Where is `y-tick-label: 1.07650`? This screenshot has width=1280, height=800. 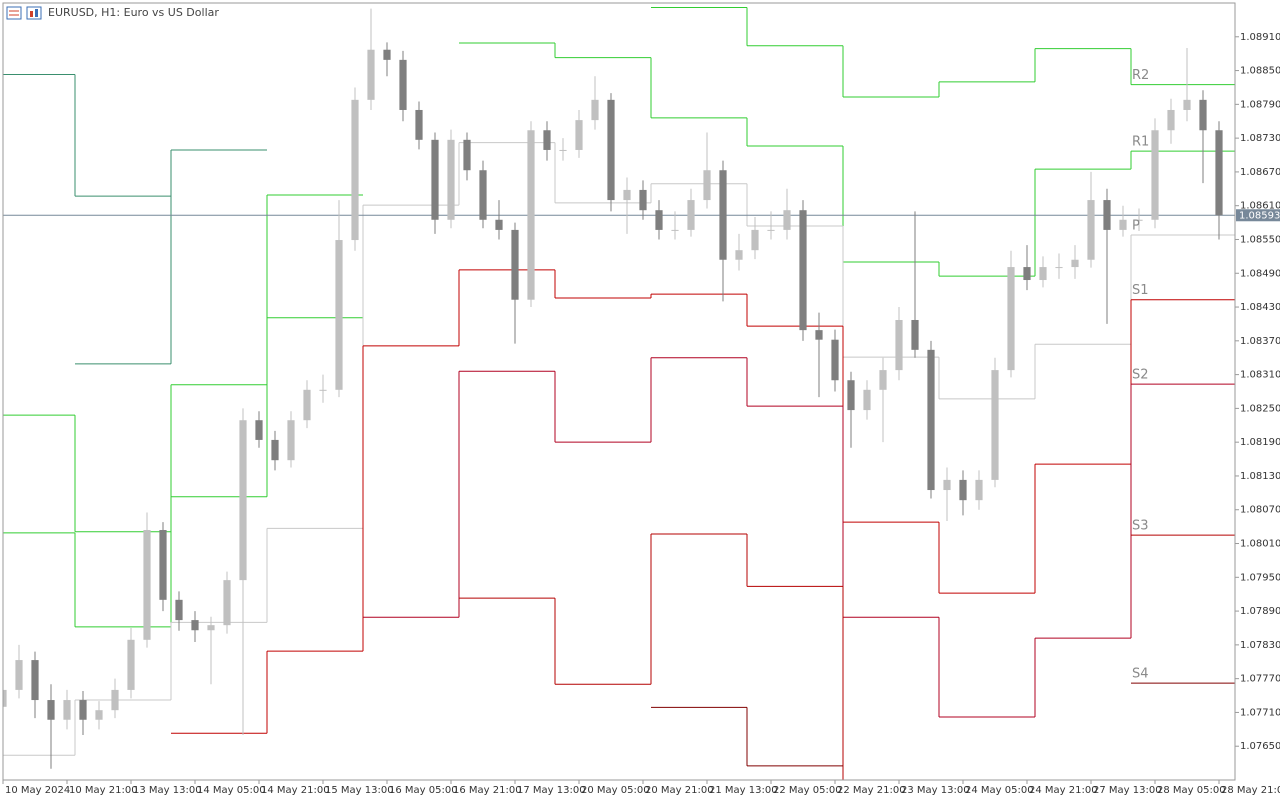 y-tick-label: 1.07650 is located at coordinates (1260, 746).